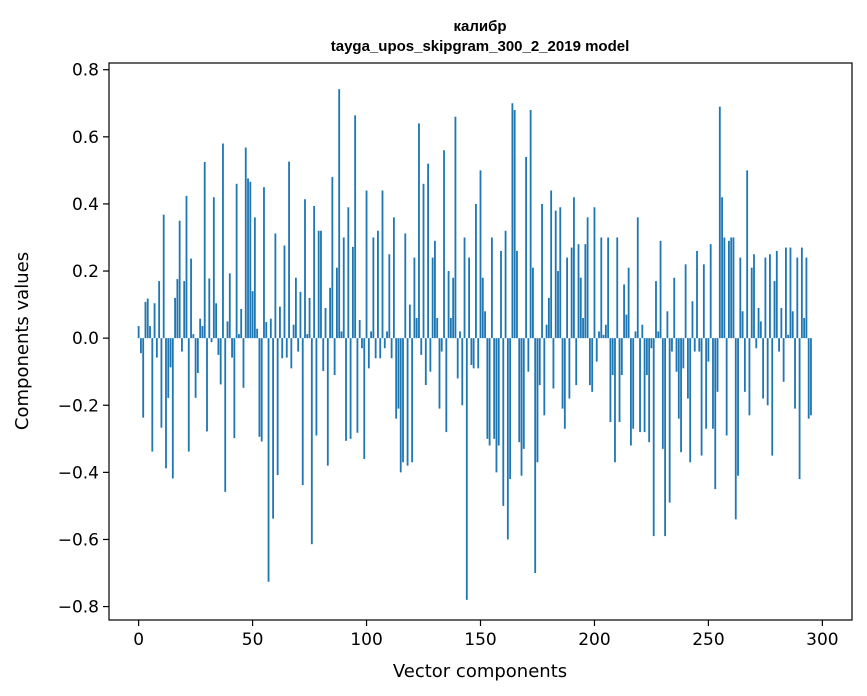 This screenshot has width=867, height=696. I want to click on x-tick-label: 0, so click(138, 640).